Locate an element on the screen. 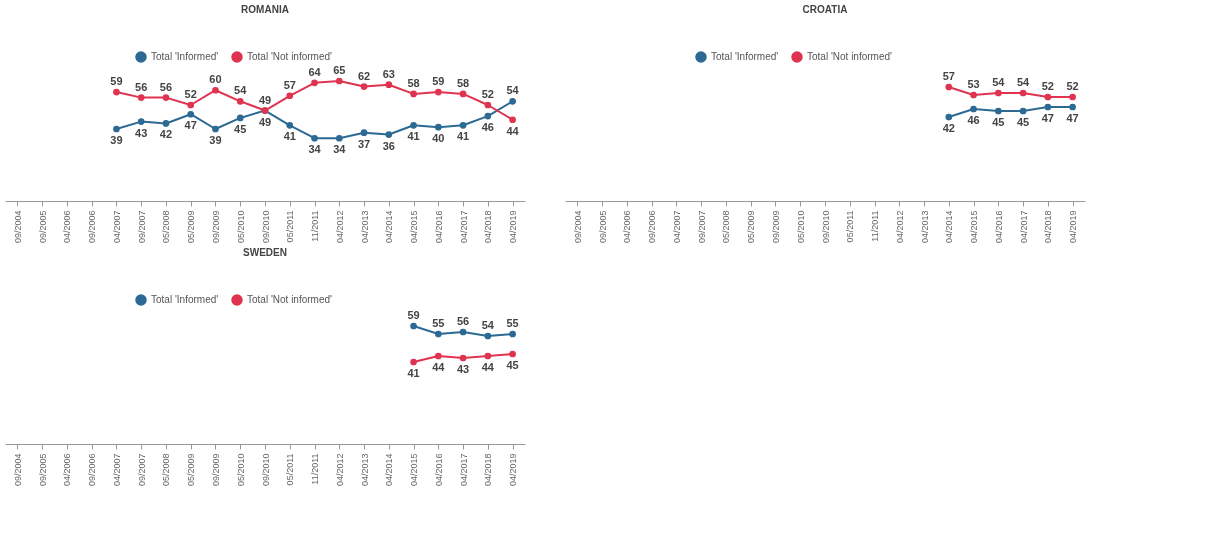 This screenshot has height=553, width=1208. data-label: 53 is located at coordinates (973, 84).